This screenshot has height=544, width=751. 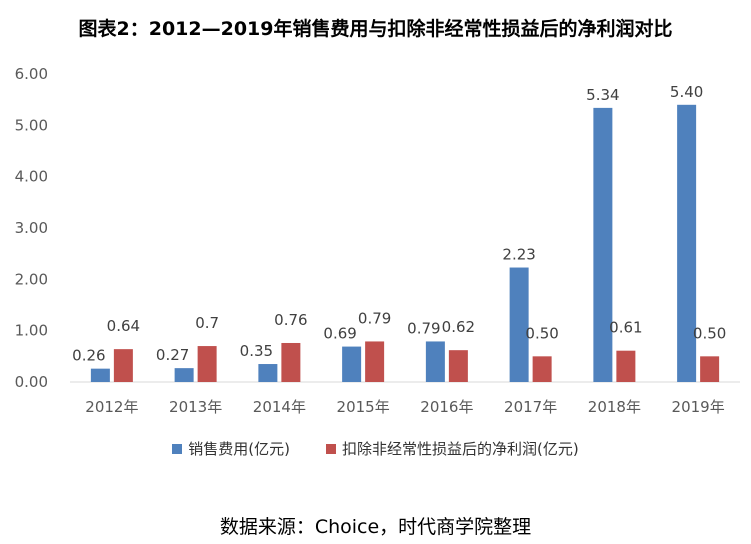 What do you see at coordinates (331, 448) in the screenshot?
I see `legend-swatch-net-profit` at bounding box center [331, 448].